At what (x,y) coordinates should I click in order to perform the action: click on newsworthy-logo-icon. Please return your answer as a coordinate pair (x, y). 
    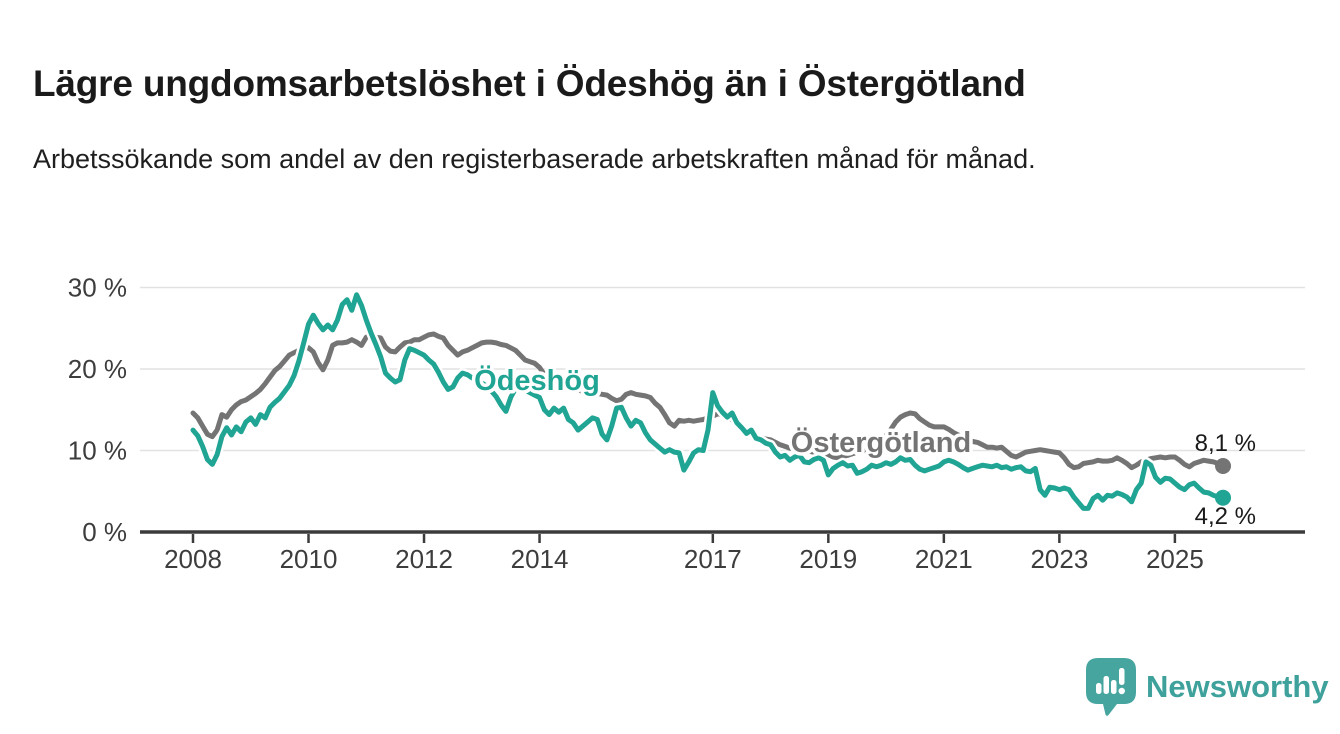
    Looking at the image, I should click on (1111, 687).